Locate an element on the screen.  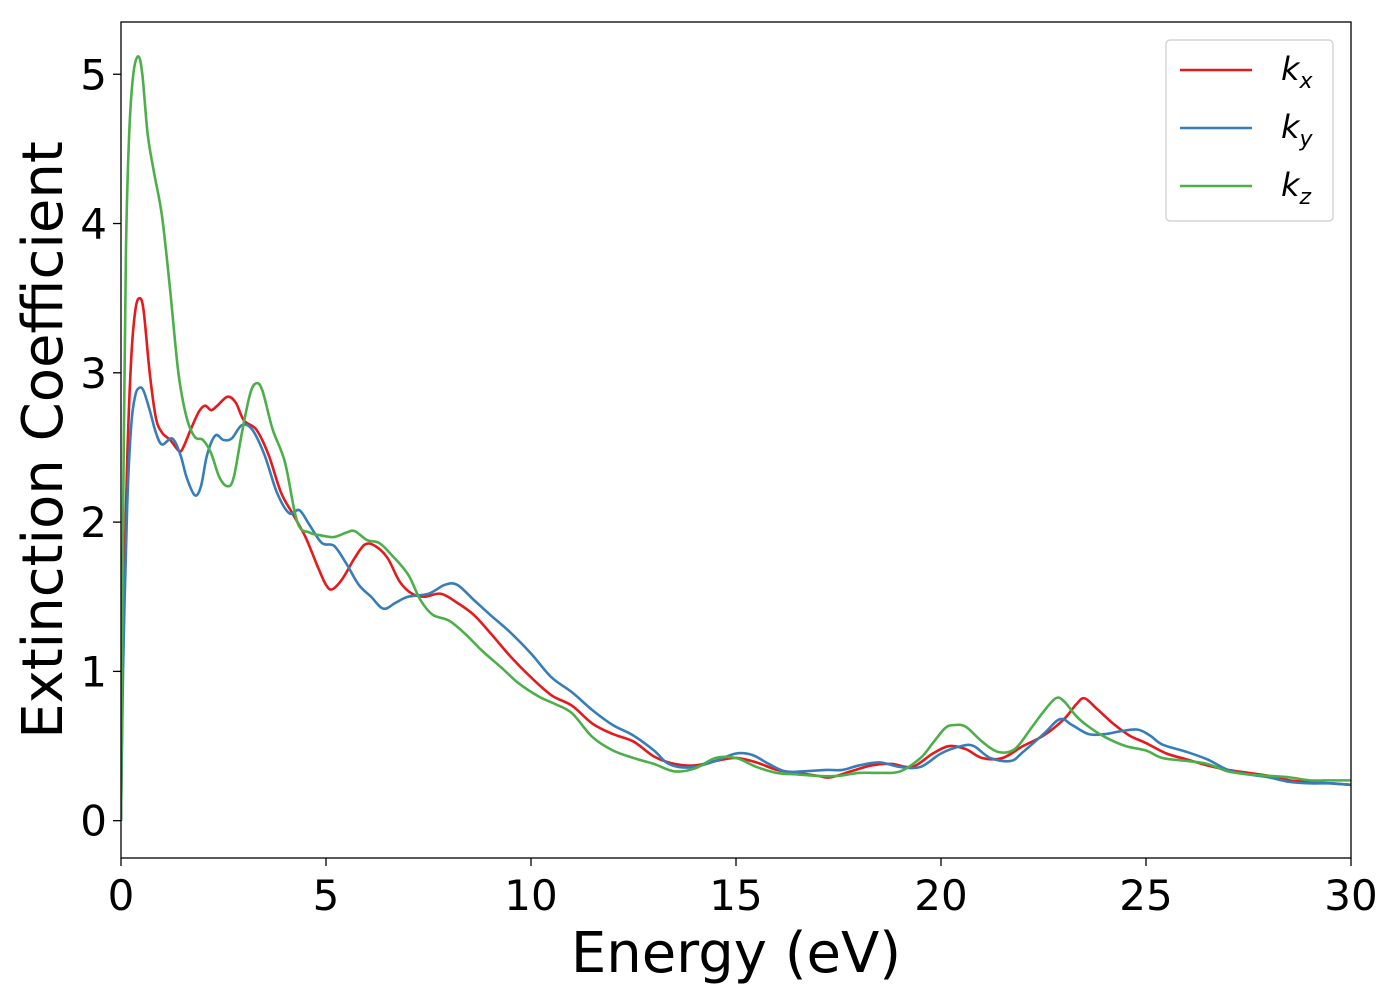
legend-label-z: kz is located at coordinates (1296, 188).